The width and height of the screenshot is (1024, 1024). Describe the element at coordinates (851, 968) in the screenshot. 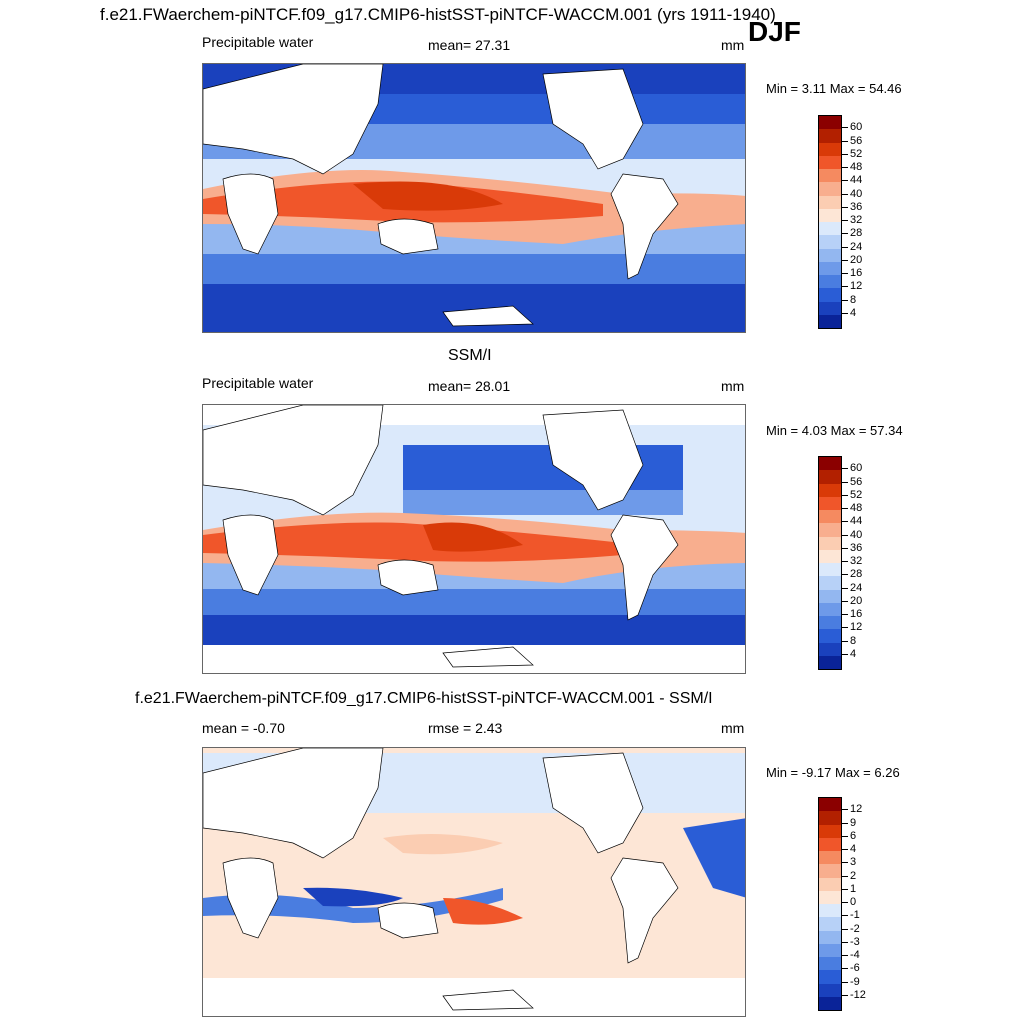

I see `colorbar-tick-label: -6` at that location.